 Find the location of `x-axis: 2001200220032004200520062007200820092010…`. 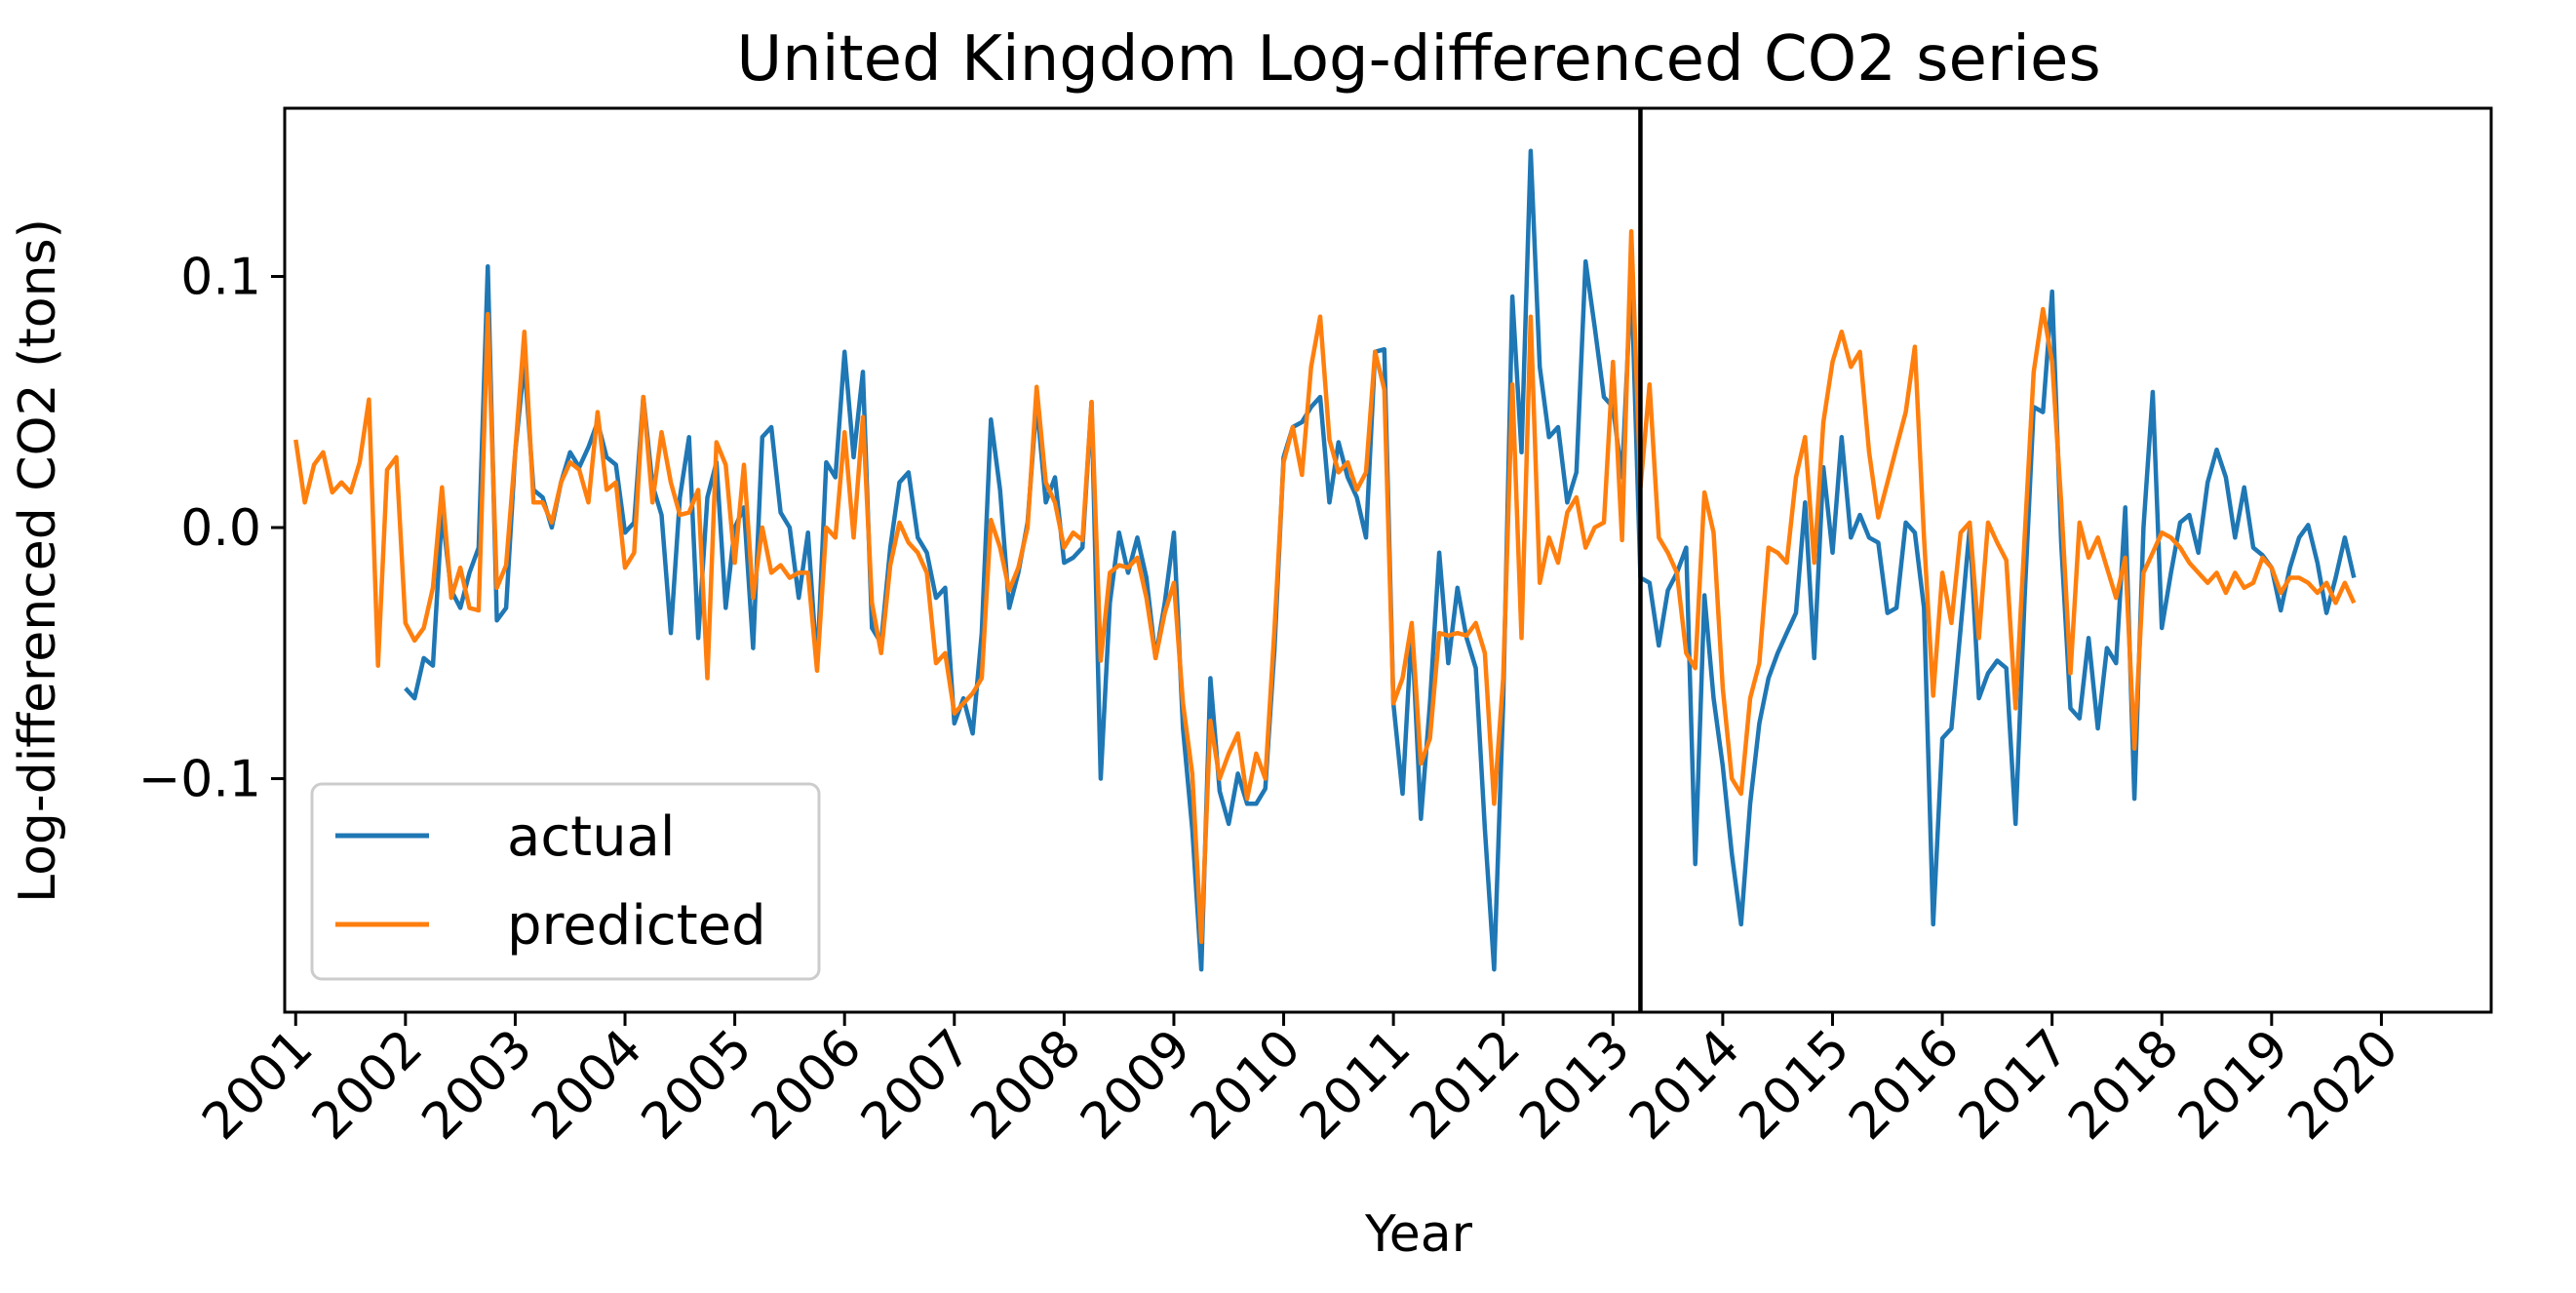

x-axis: 2001200220032004200520062007200820092010… is located at coordinates (1300, 1082).